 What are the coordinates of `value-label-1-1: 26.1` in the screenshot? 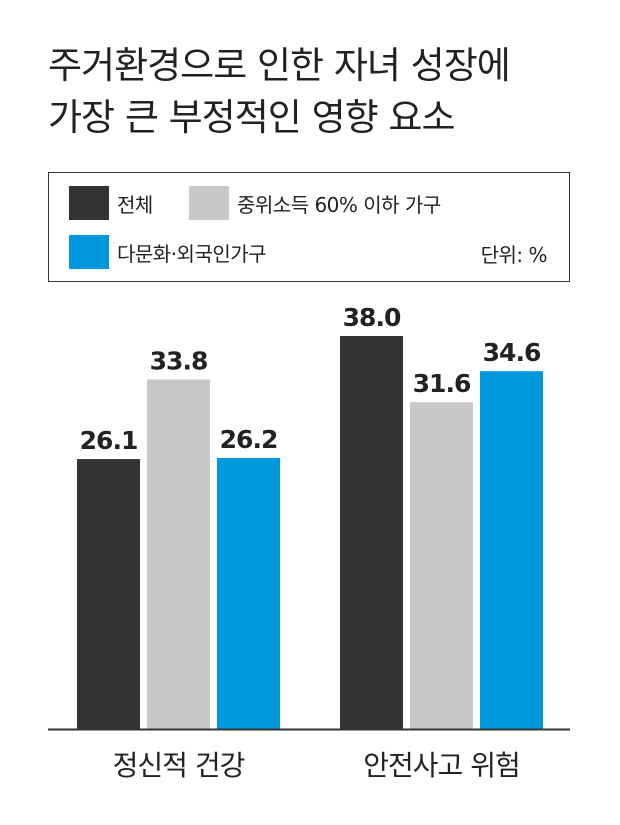 It's located at (109, 440).